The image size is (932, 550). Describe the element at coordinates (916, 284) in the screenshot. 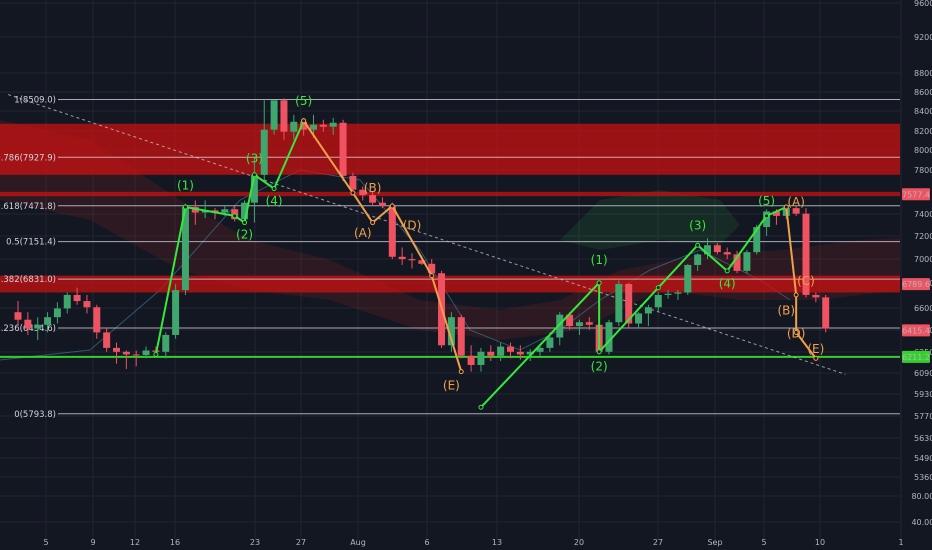

I see `price-tag-label: 6789.6` at that location.